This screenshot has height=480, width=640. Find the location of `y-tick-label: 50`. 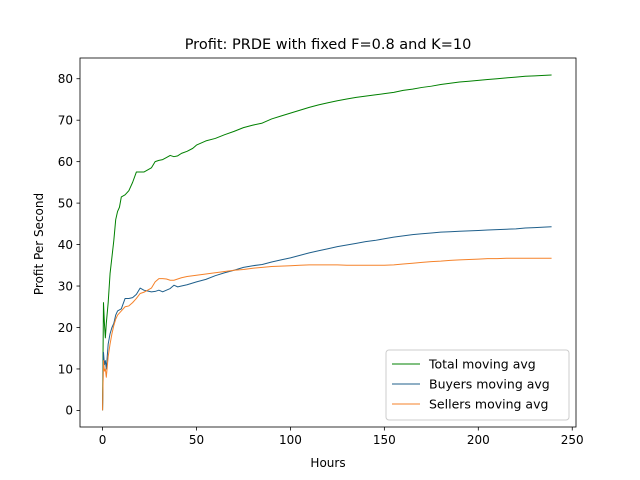

y-tick-label: 50 is located at coordinates (65, 203).